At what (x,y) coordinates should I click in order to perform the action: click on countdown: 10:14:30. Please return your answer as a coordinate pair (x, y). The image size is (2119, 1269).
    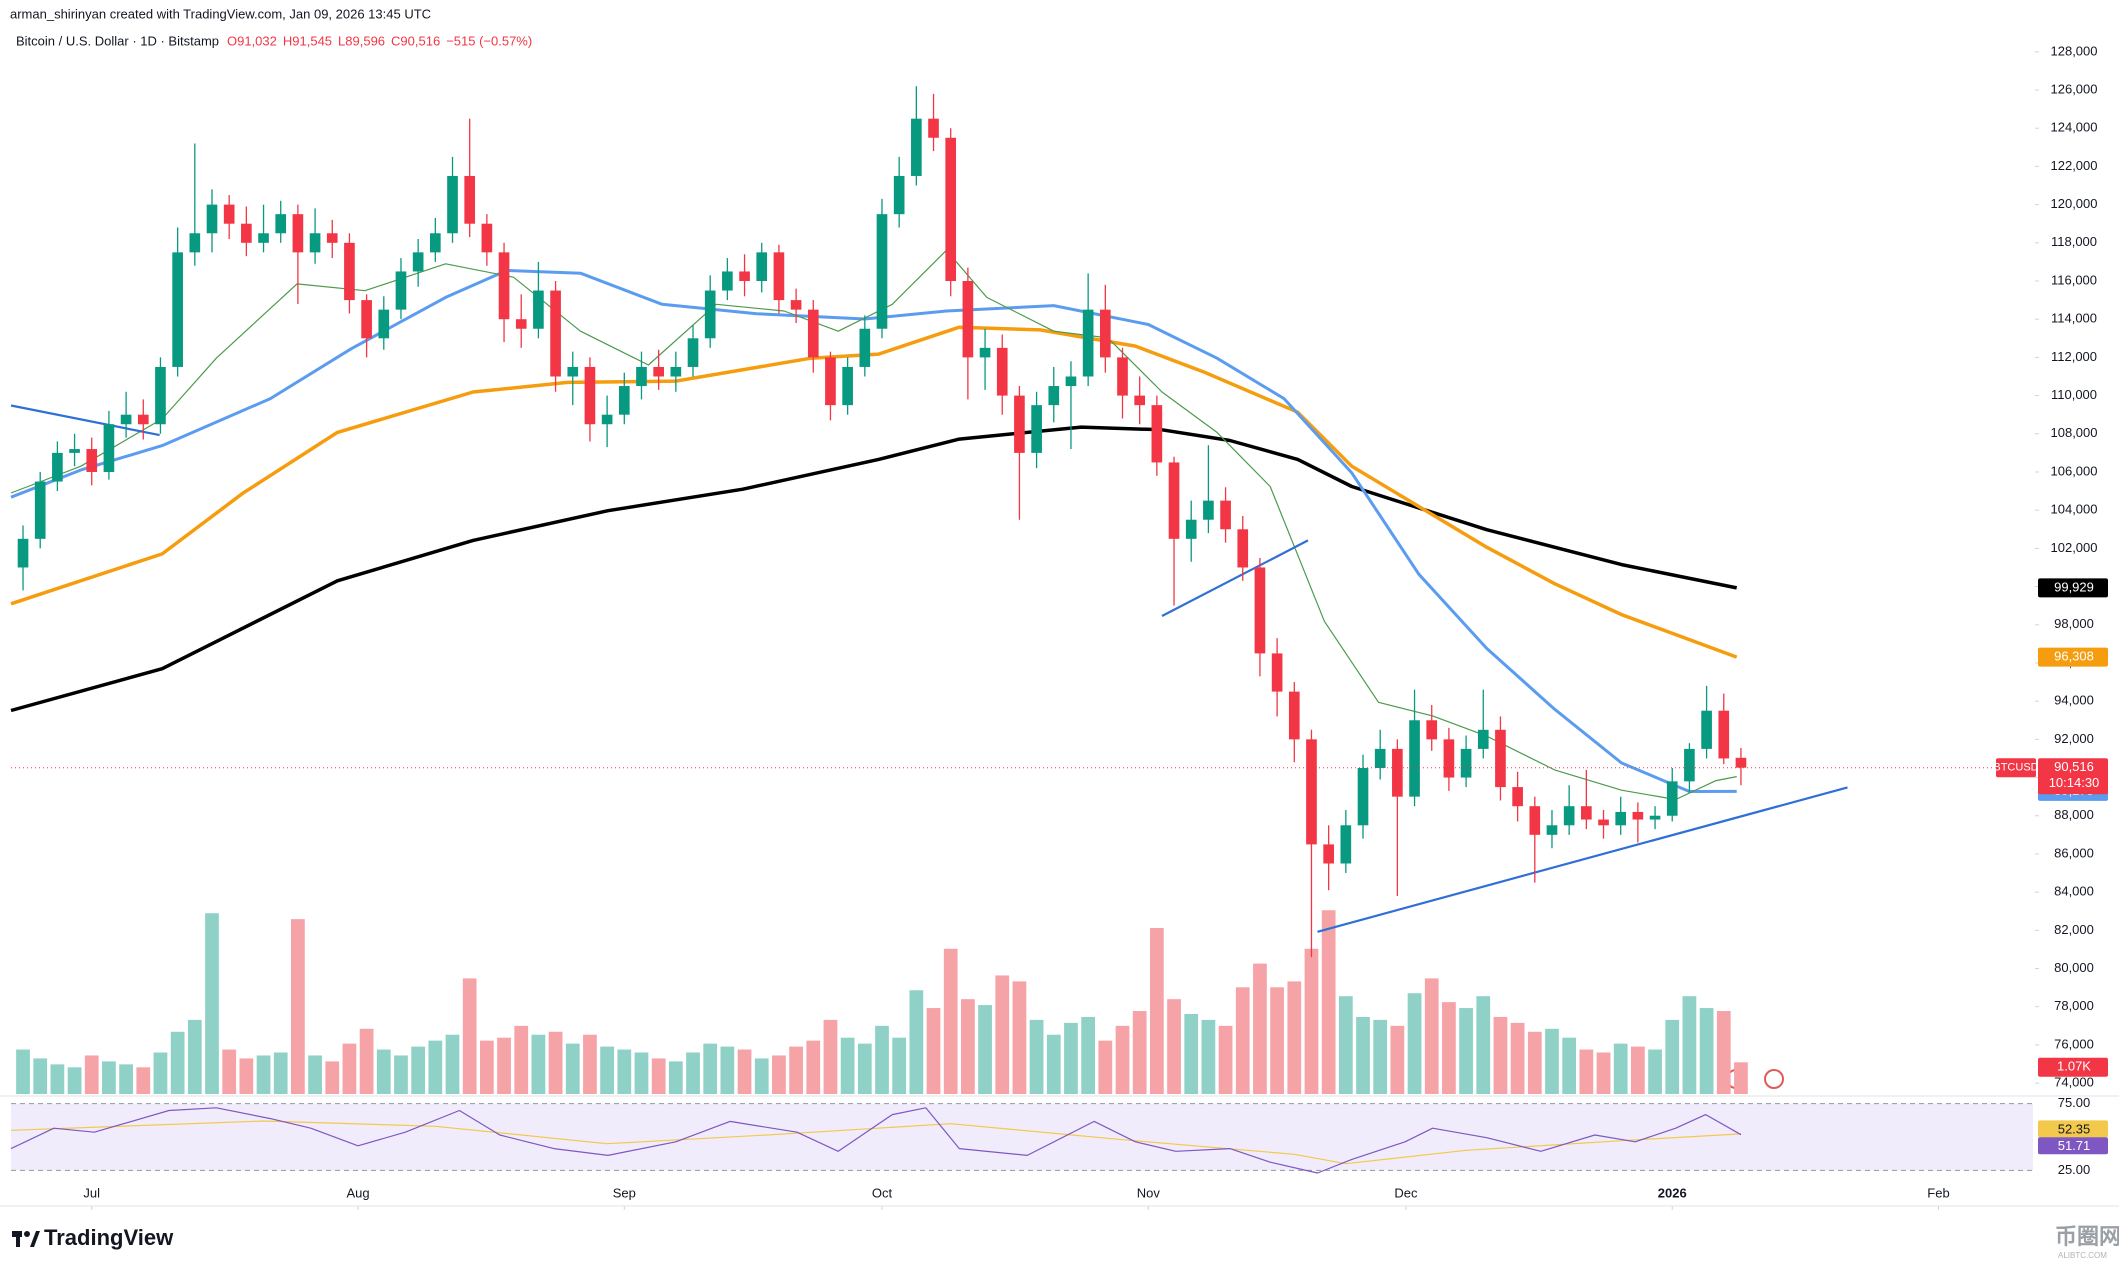
    Looking at the image, I should click on (2074, 782).